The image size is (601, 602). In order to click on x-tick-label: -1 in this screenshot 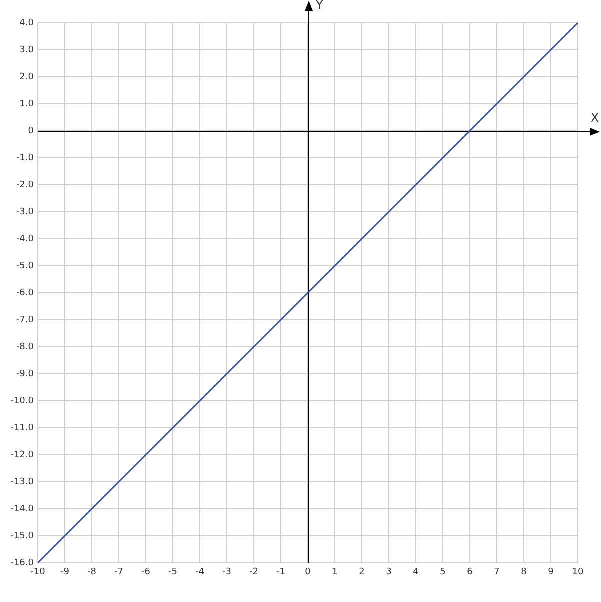, I will do `click(281, 573)`.